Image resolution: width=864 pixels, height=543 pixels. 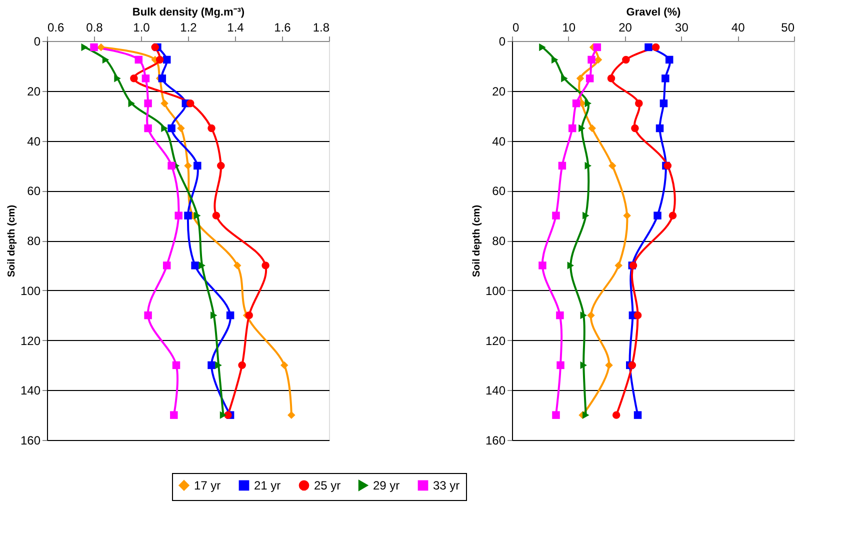 I want to click on x-tick-label: 0.8, so click(x=95, y=27).